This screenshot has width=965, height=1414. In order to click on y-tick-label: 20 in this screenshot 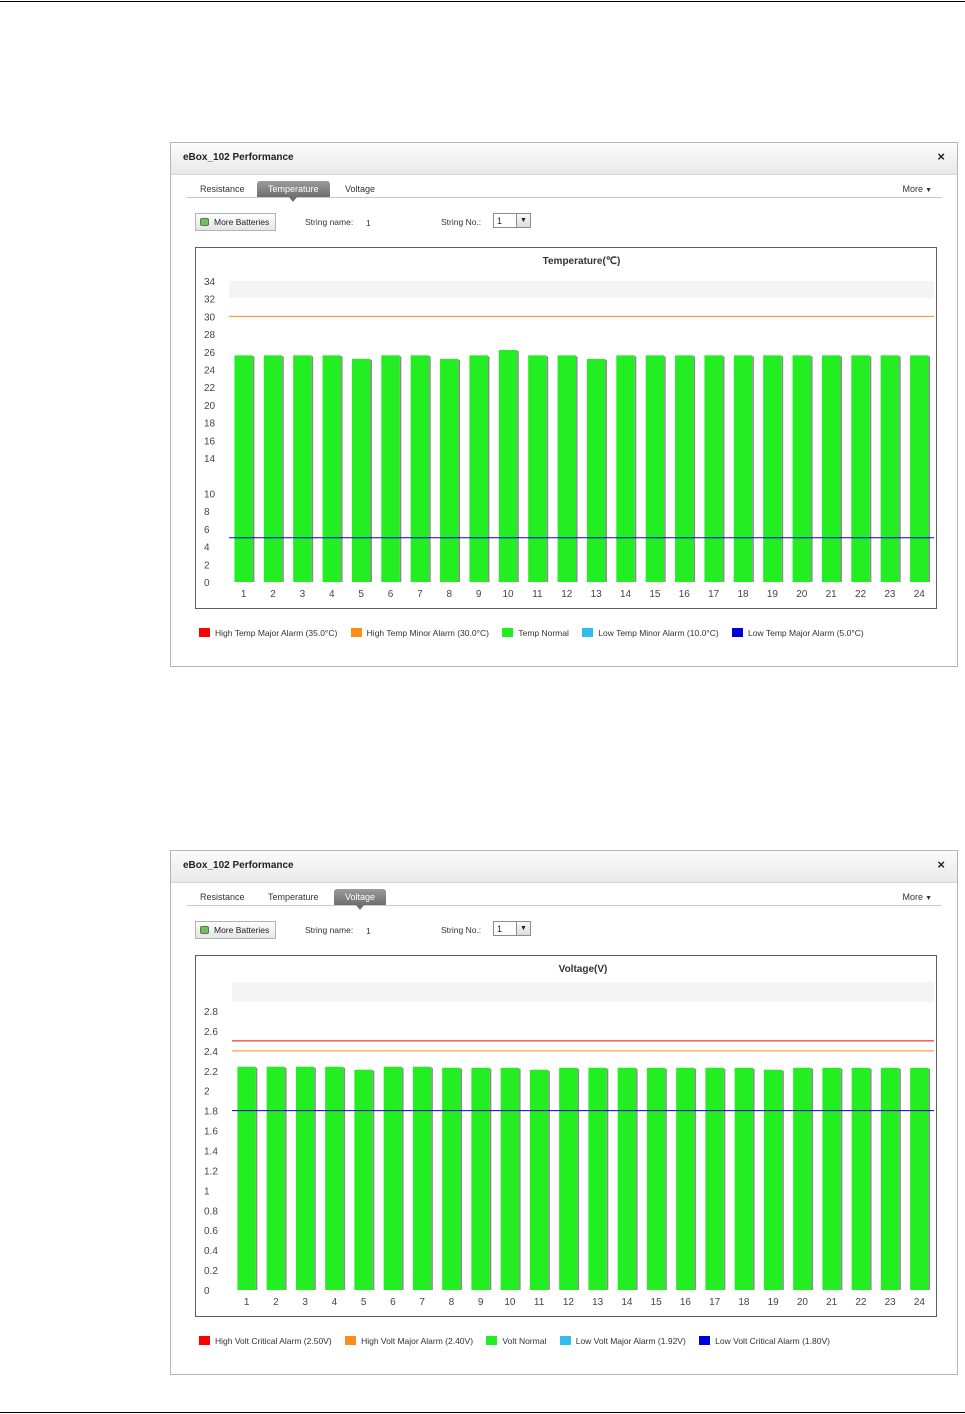, I will do `click(210, 406)`.